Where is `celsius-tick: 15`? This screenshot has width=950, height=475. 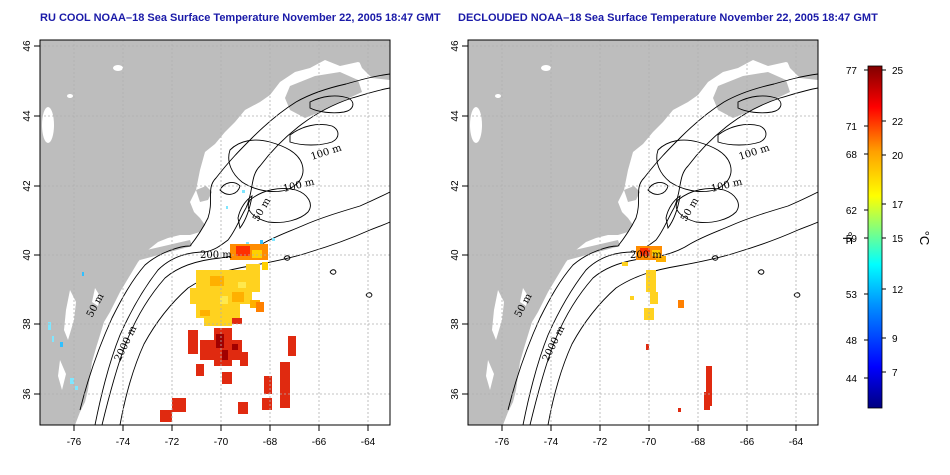 celsius-tick: 15 is located at coordinates (898, 239).